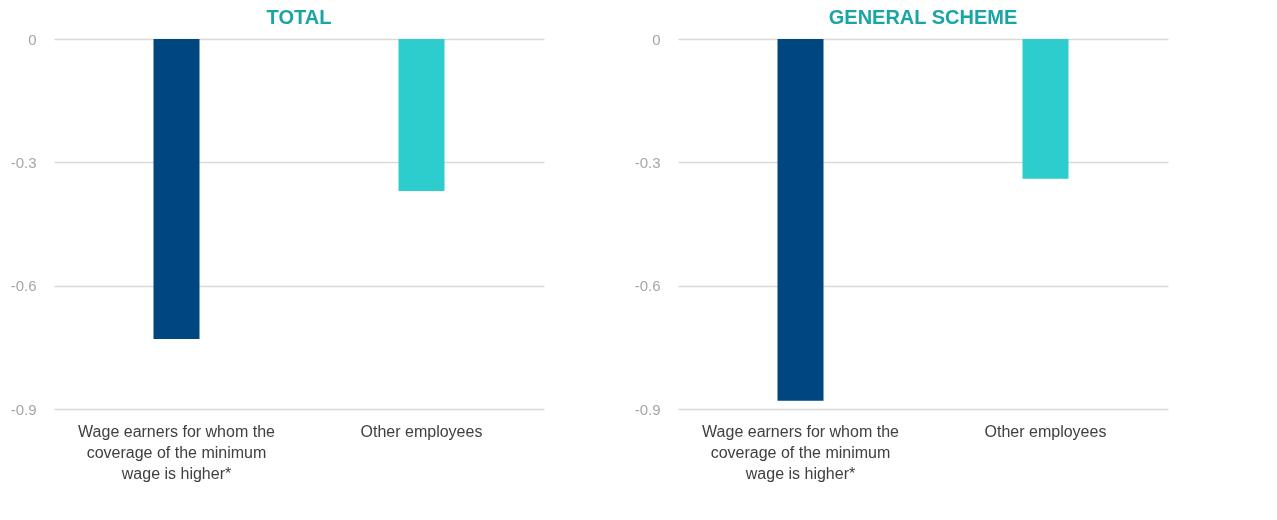 The image size is (1277, 520). I want to click on chart-title: GENERAL SCHEME, so click(923, 17).